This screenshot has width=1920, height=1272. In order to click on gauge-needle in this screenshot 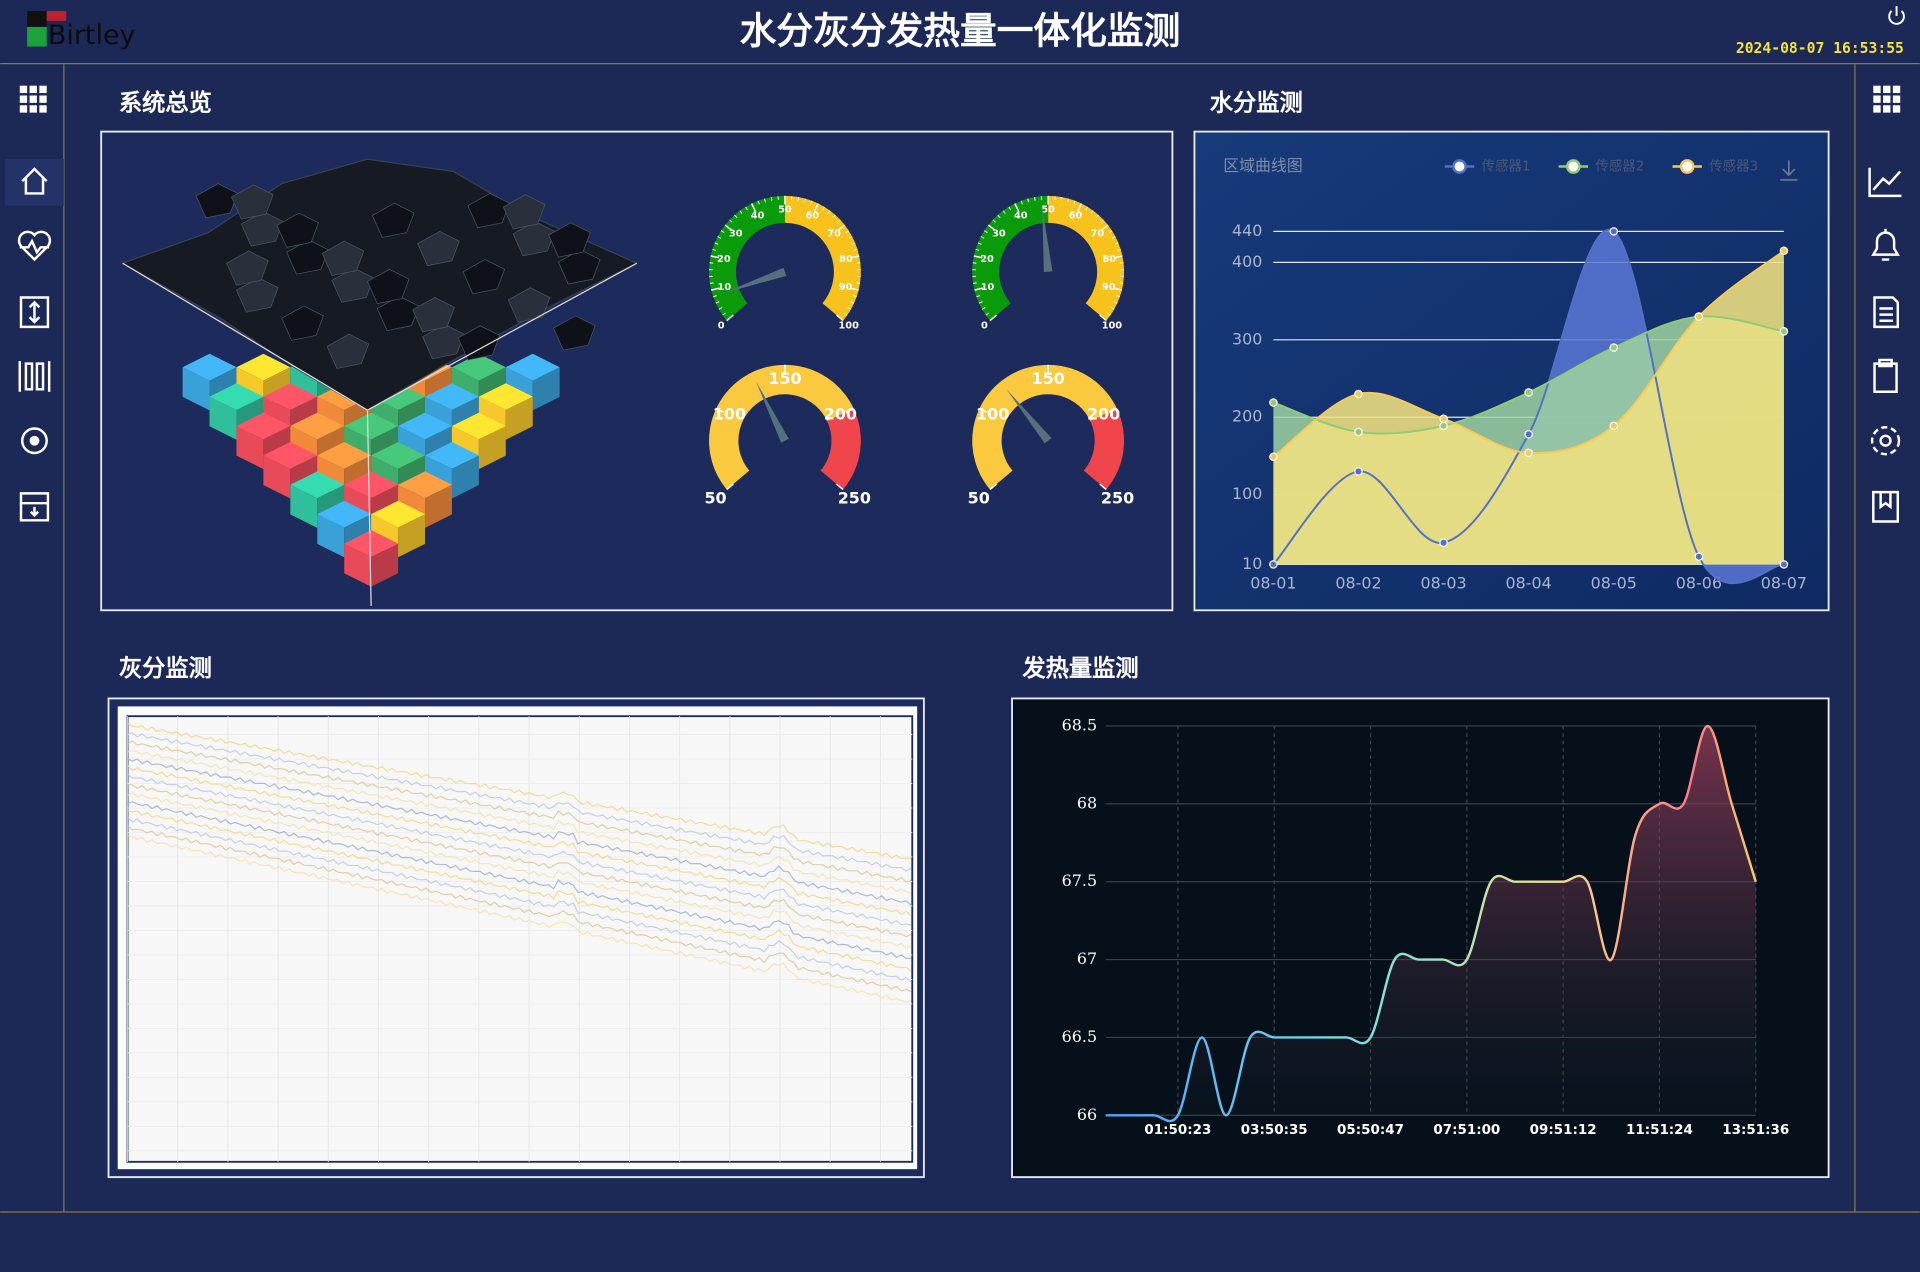, I will do `click(1029, 416)`.